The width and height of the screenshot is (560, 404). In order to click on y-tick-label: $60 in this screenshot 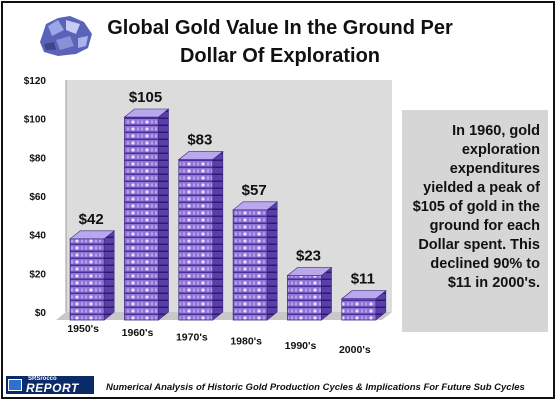, I will do `click(37, 197)`.